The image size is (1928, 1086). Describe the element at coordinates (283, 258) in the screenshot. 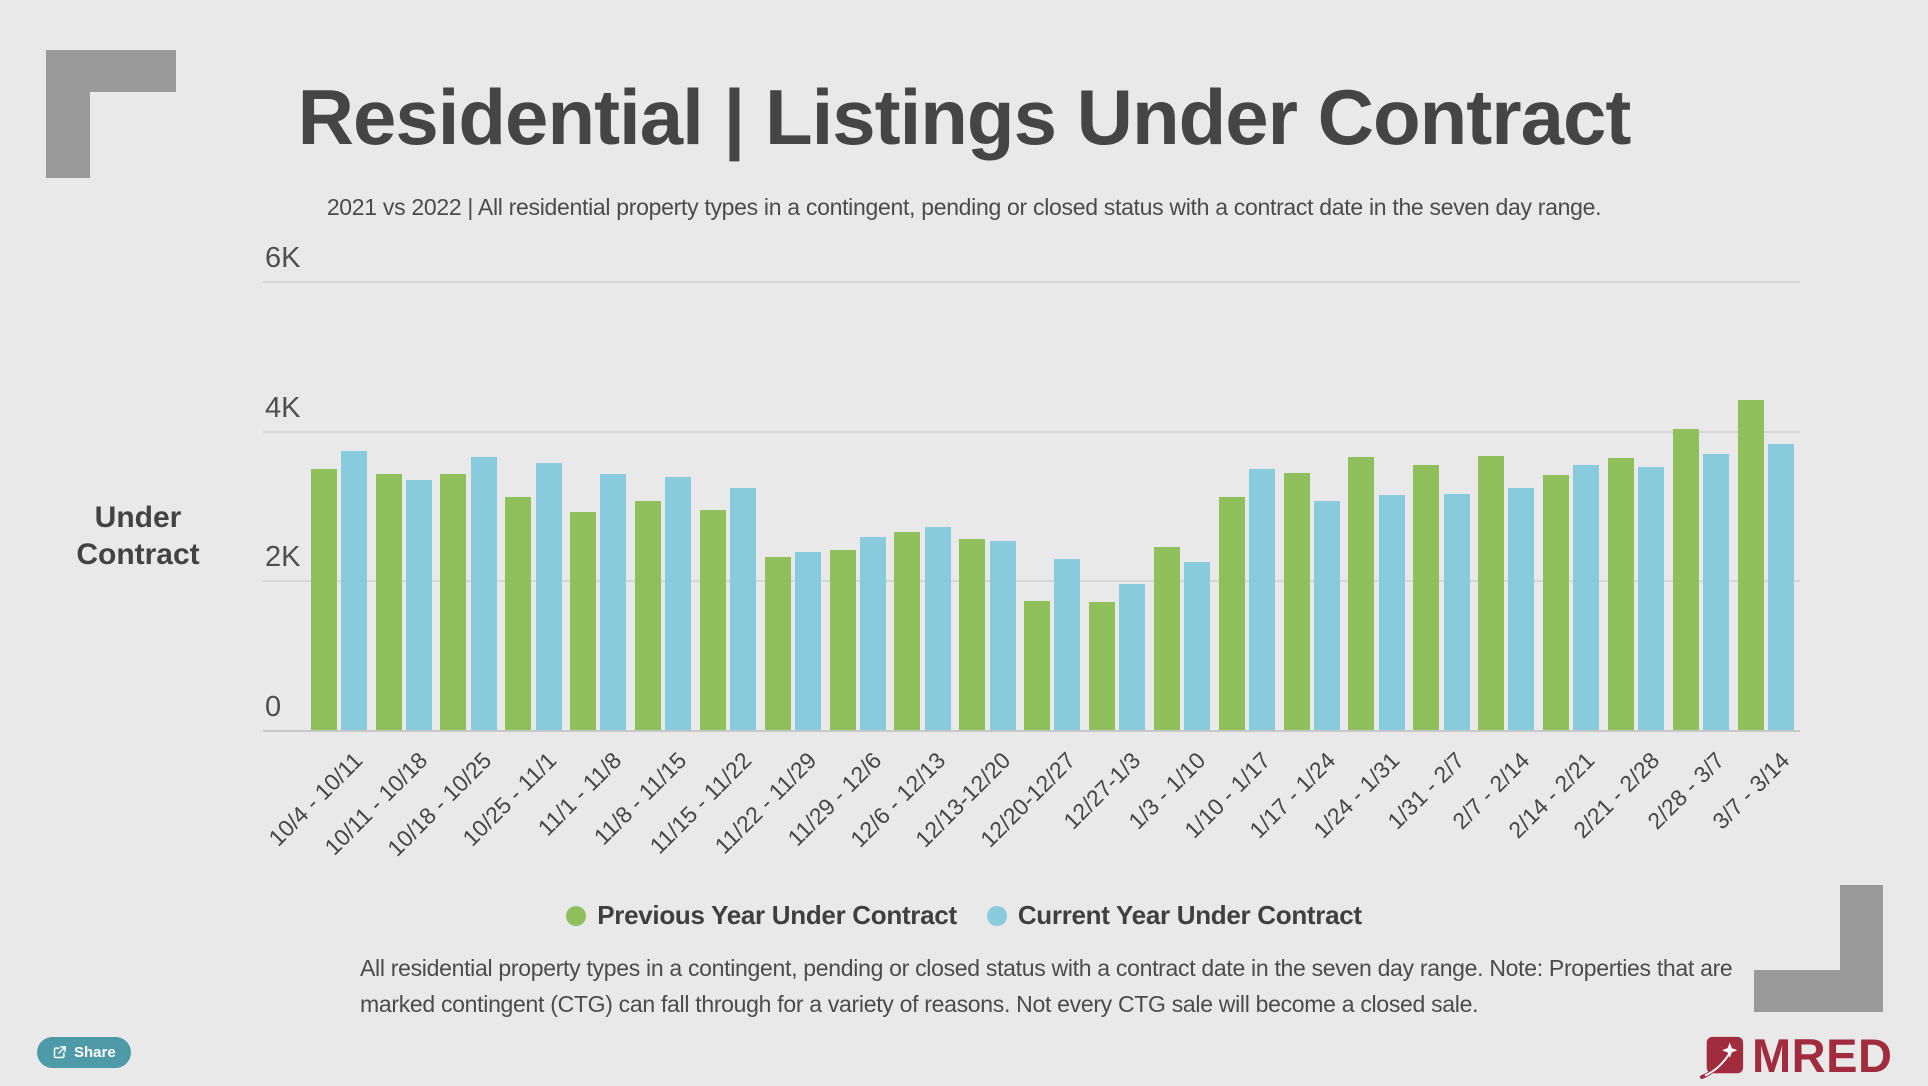

I see `y-tick-label-6K: 6K` at that location.